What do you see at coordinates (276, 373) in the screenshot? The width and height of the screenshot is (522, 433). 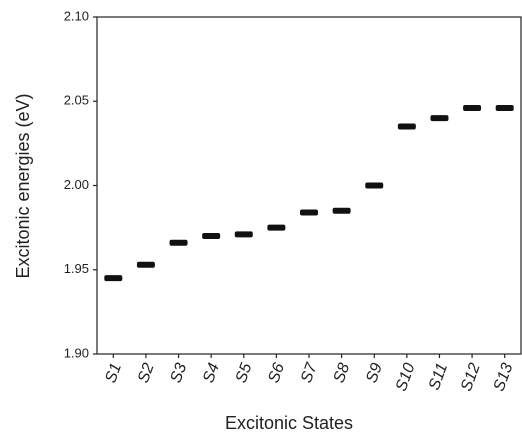 I see `x-tick-label: S6` at bounding box center [276, 373].